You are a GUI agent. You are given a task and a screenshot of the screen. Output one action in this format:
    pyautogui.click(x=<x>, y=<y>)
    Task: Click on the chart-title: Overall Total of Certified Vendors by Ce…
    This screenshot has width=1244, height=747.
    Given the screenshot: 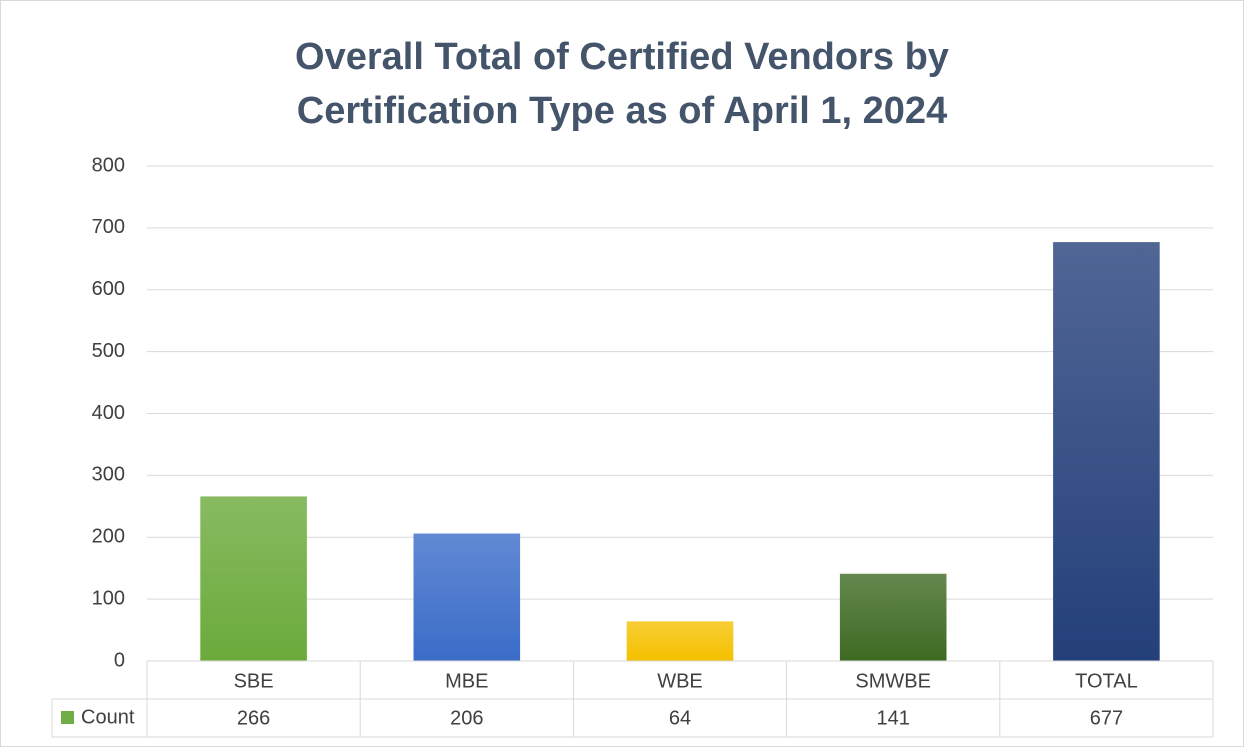 What is the action you would take?
    pyautogui.click(x=622, y=84)
    